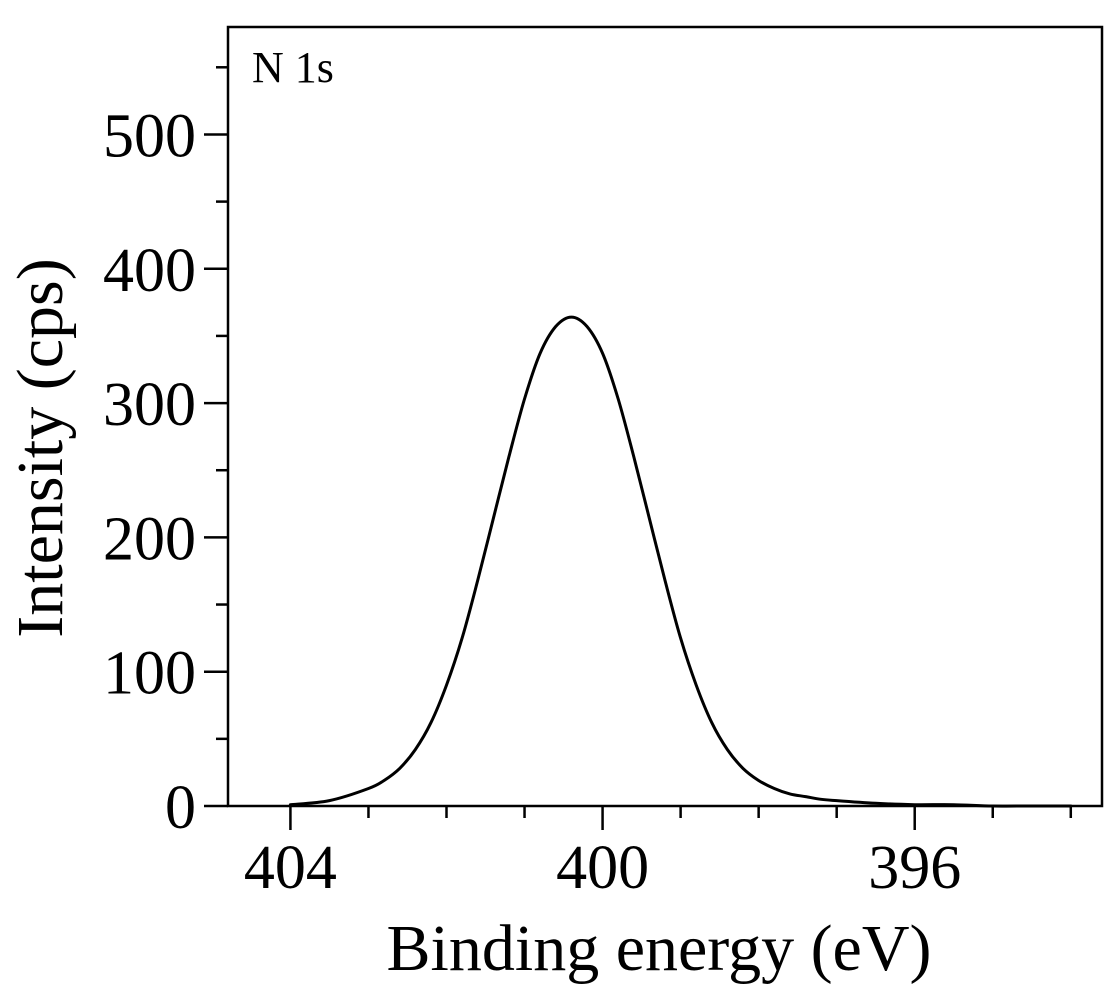 The height and width of the screenshot is (988, 1113). I want to click on y-tick-label: 0, so click(180, 808).